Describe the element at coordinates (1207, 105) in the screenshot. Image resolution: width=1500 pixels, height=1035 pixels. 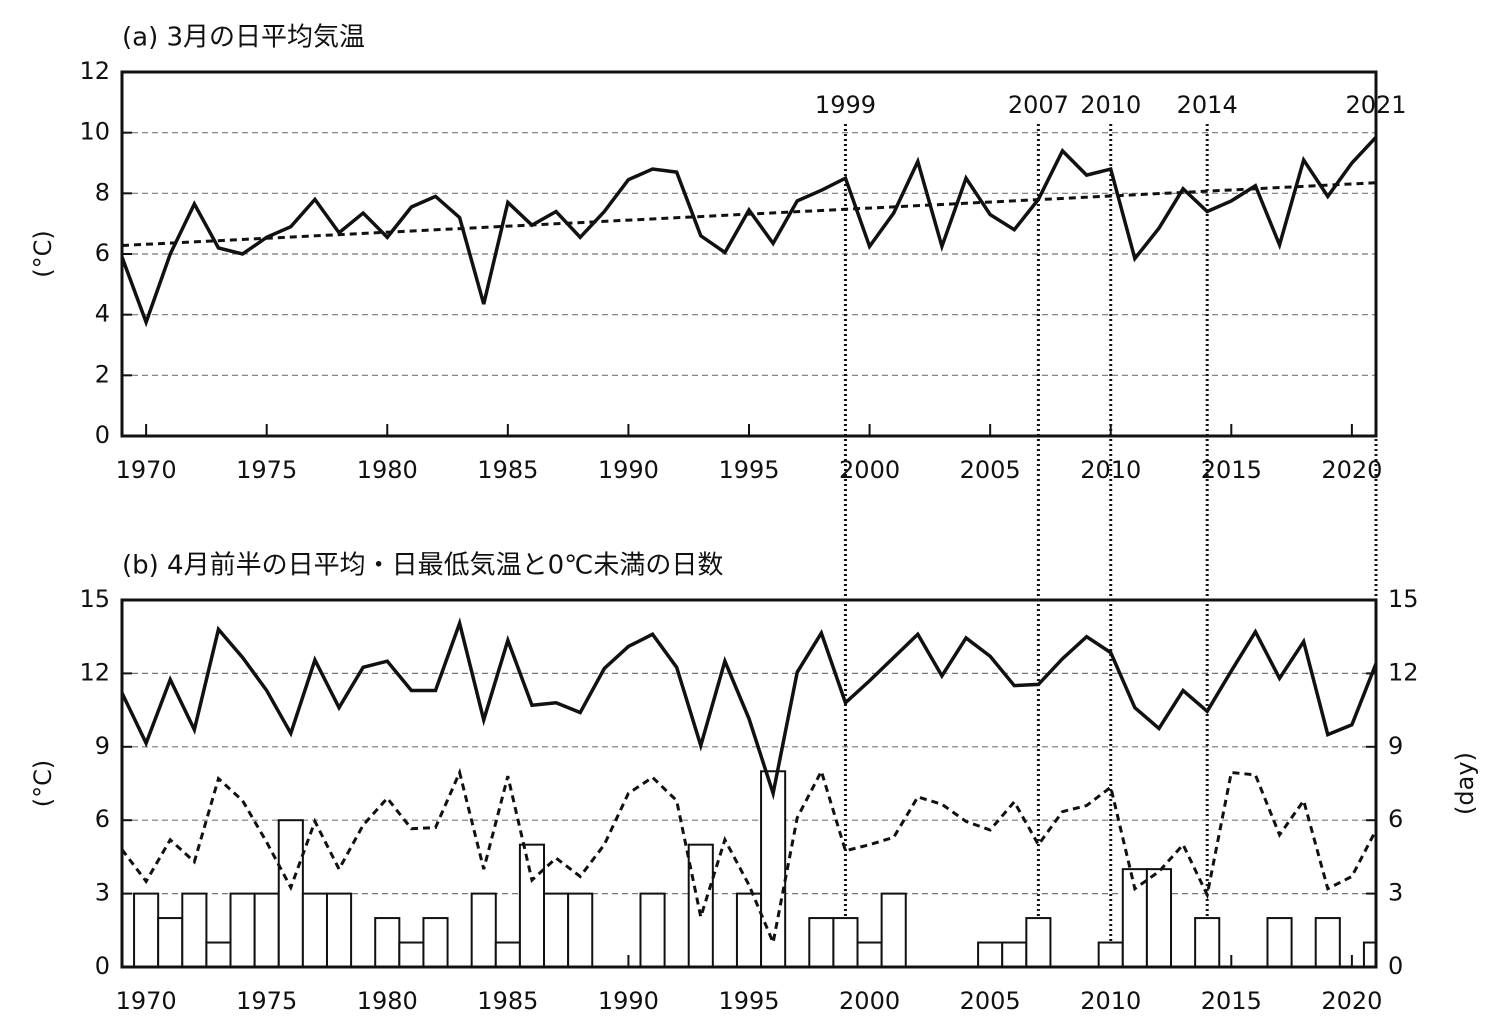
I see `marker-label: 2014` at that location.